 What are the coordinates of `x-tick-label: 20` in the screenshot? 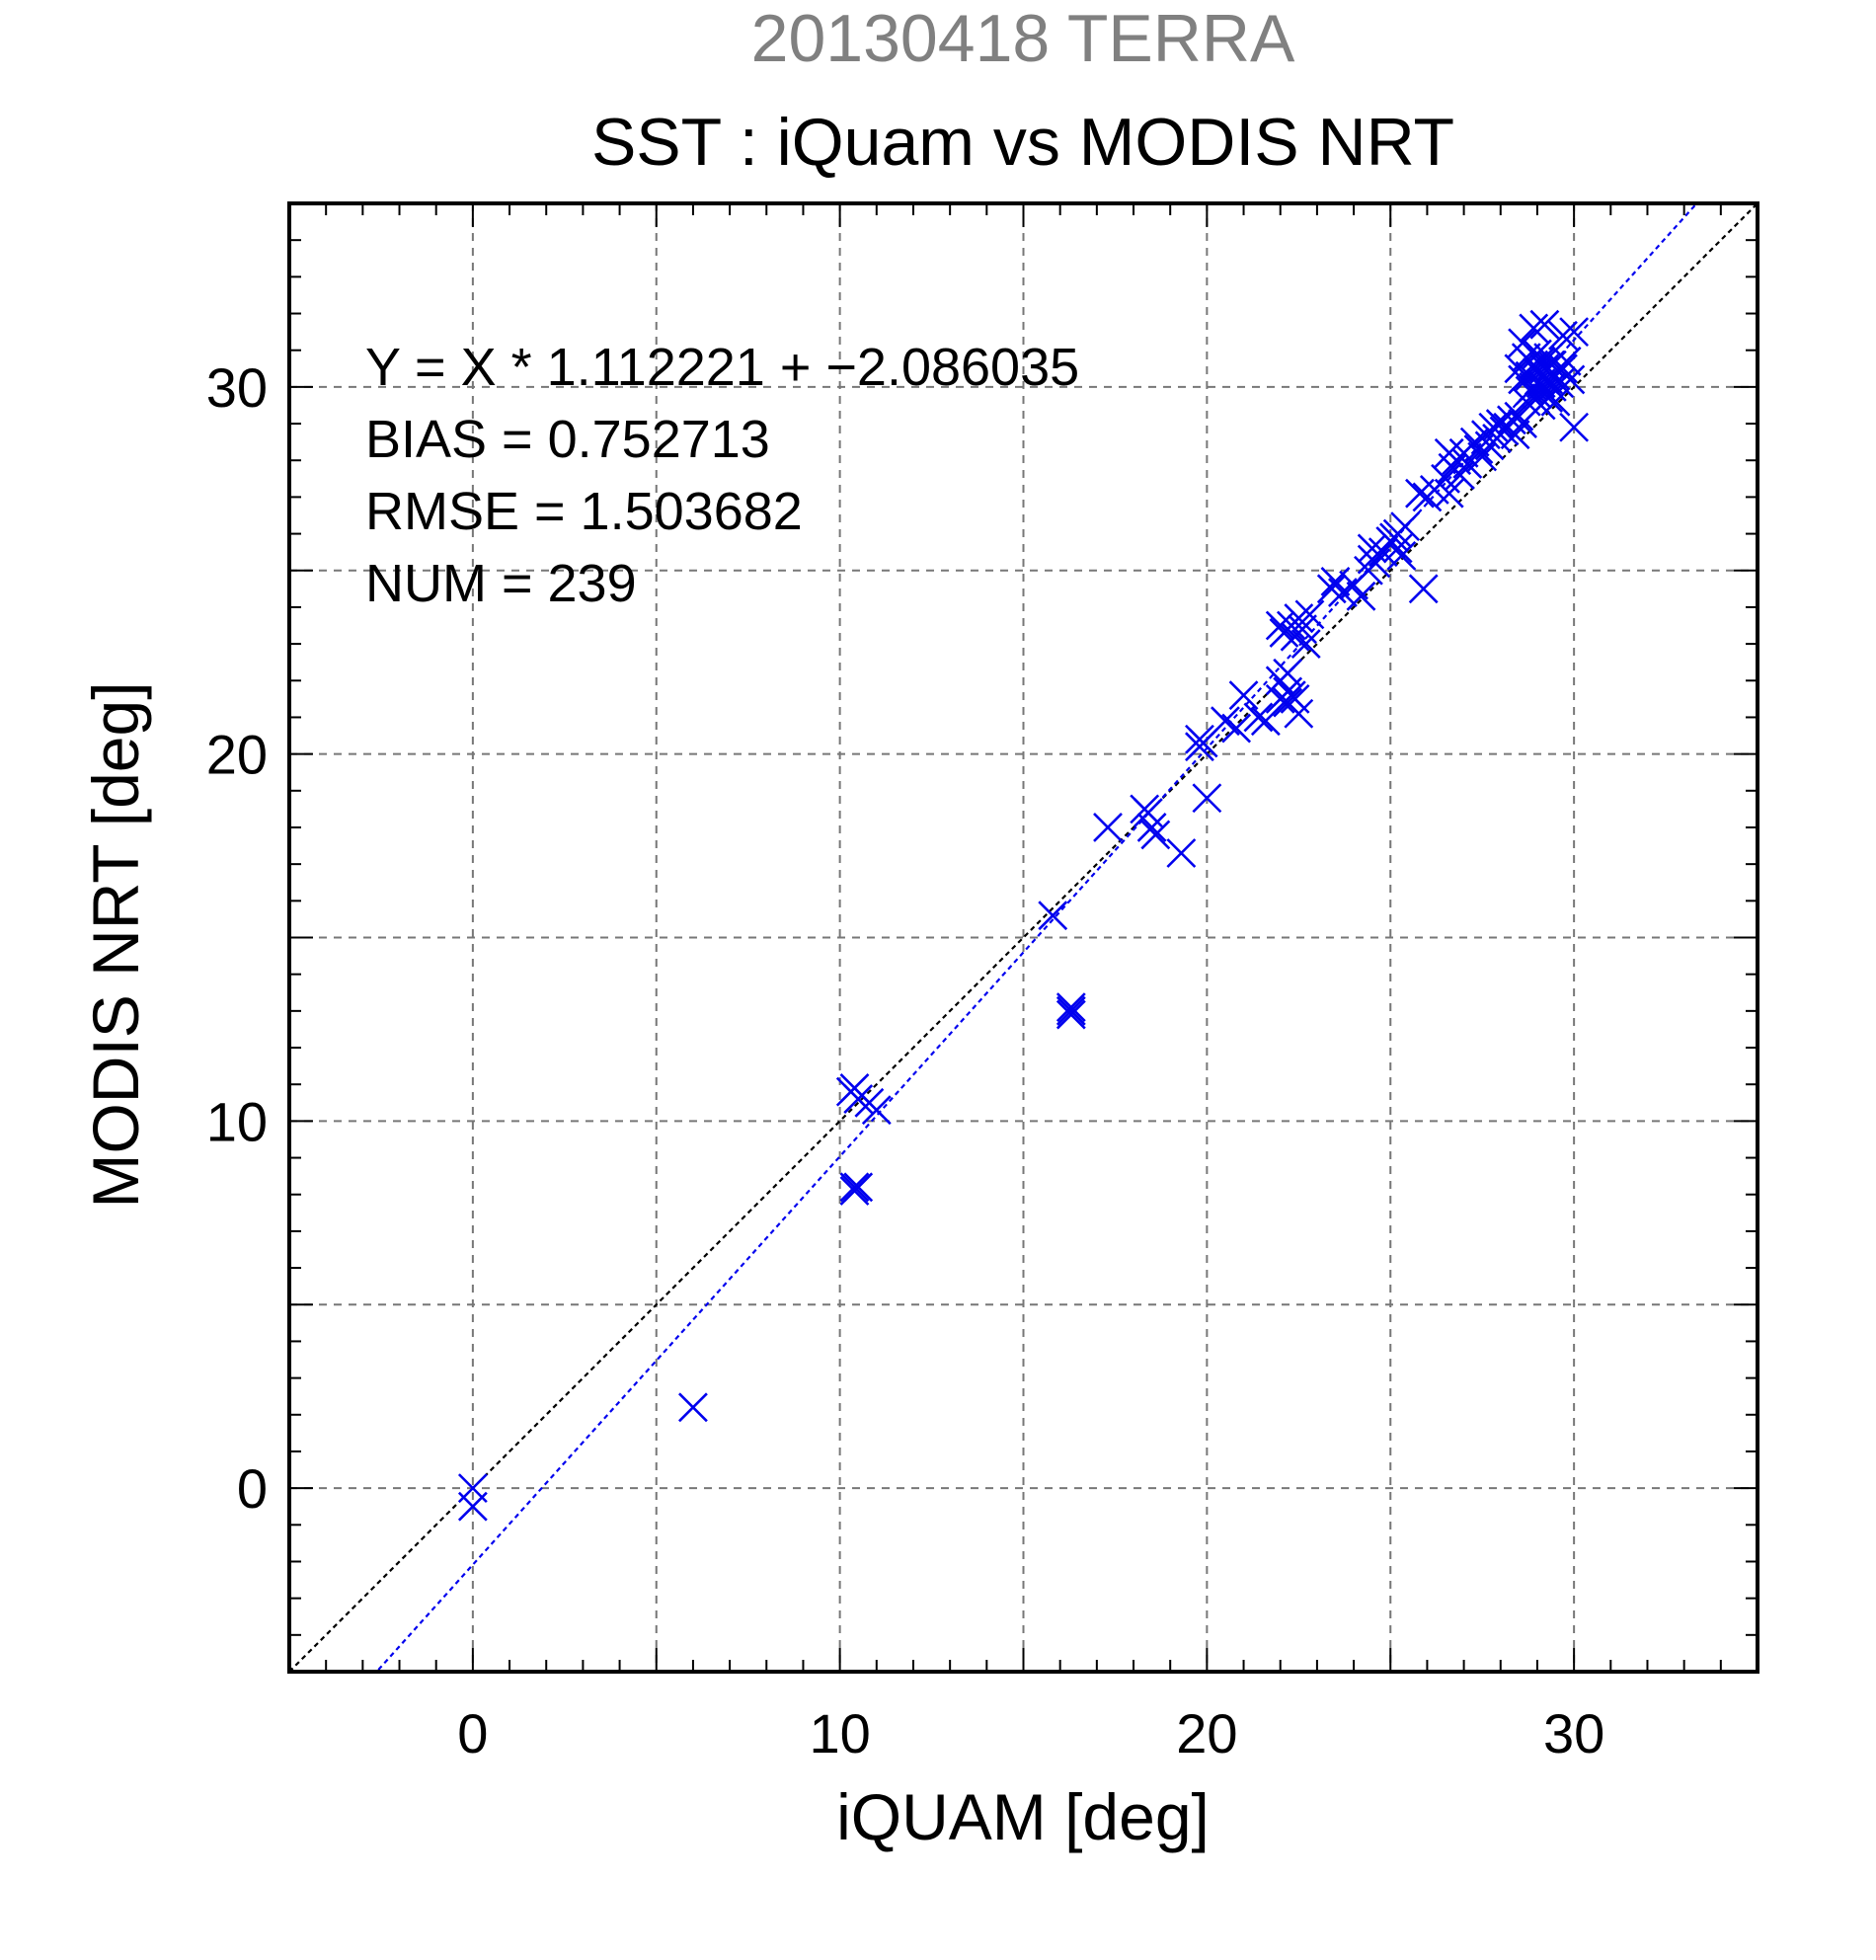 It's located at (1206, 1733).